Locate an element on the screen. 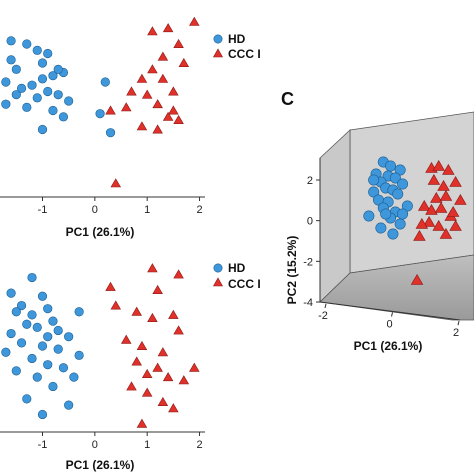 The image size is (474, 474). left-wall is located at coordinates (335, 216).